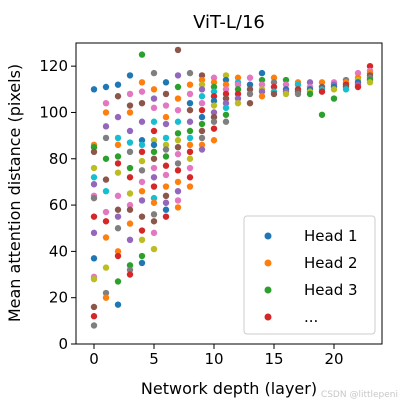  What do you see at coordinates (53, 112) in the screenshot?
I see `y-tick-label: 100` at bounding box center [53, 112].